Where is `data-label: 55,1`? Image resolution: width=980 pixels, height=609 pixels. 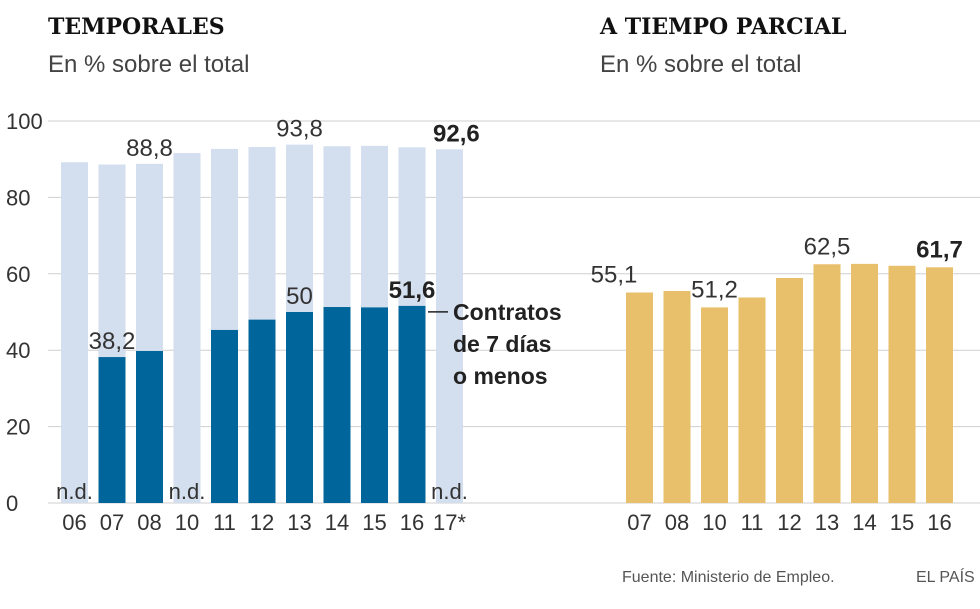 data-label: 55,1 is located at coordinates (614, 275).